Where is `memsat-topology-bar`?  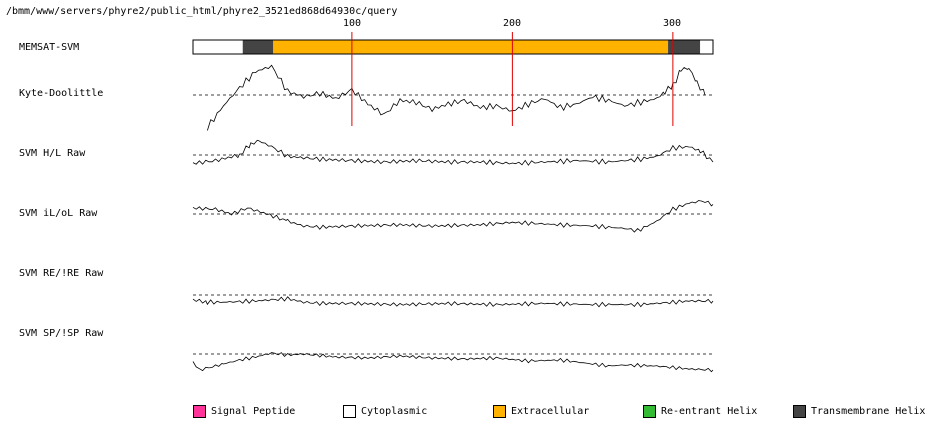
memsat-topology-bar is located at coordinates (453, 47).